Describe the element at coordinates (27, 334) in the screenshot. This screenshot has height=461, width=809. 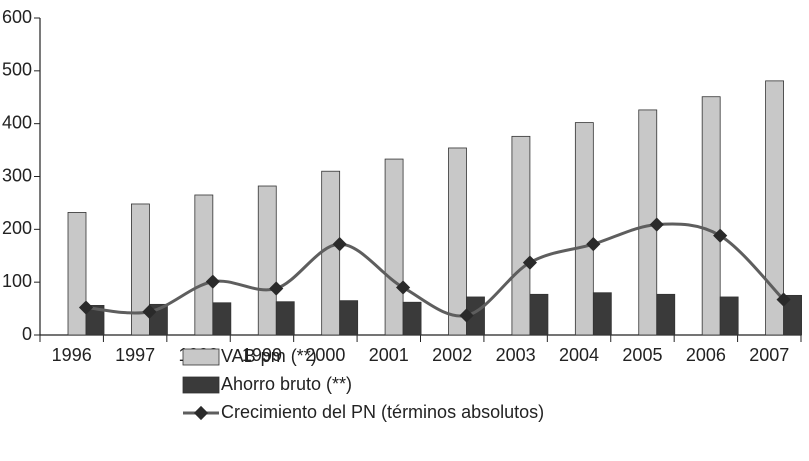
I see `y-tick-label: 0` at that location.